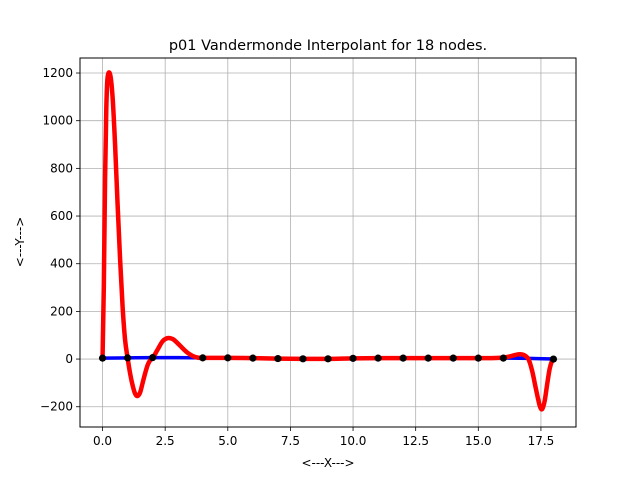 This screenshot has height=480, width=640. Describe the element at coordinates (69, 359) in the screenshot. I see `y-tick-label: 0` at that location.